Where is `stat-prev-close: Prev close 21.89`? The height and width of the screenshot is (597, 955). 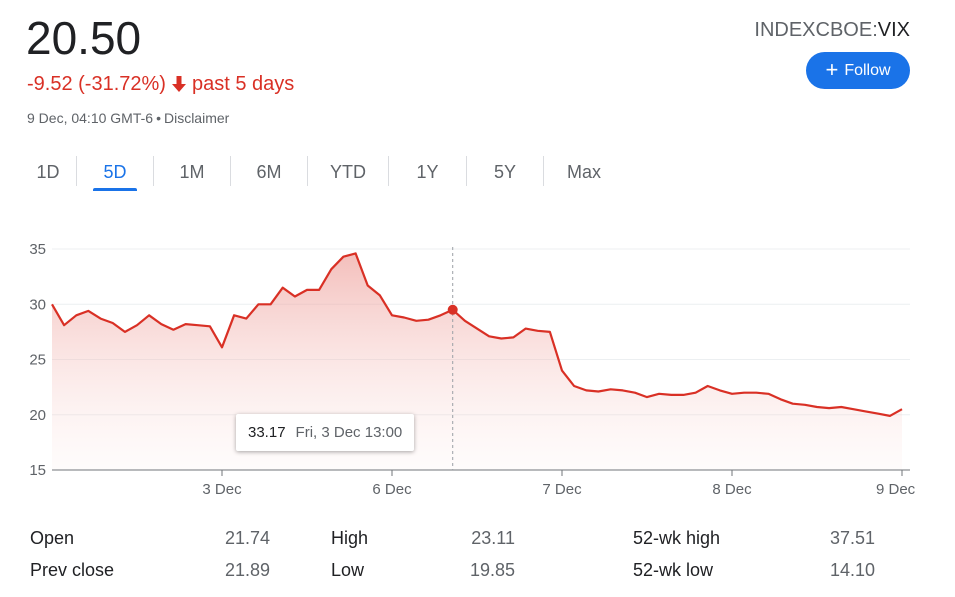
stat-prev-close: Prev close 21.89 is located at coordinates (150, 570).